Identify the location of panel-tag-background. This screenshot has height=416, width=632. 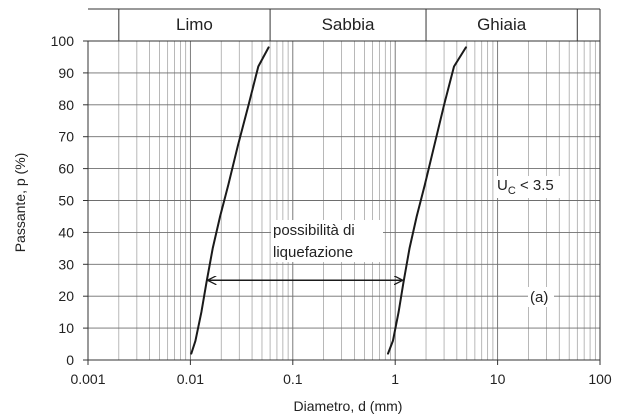
(541, 297).